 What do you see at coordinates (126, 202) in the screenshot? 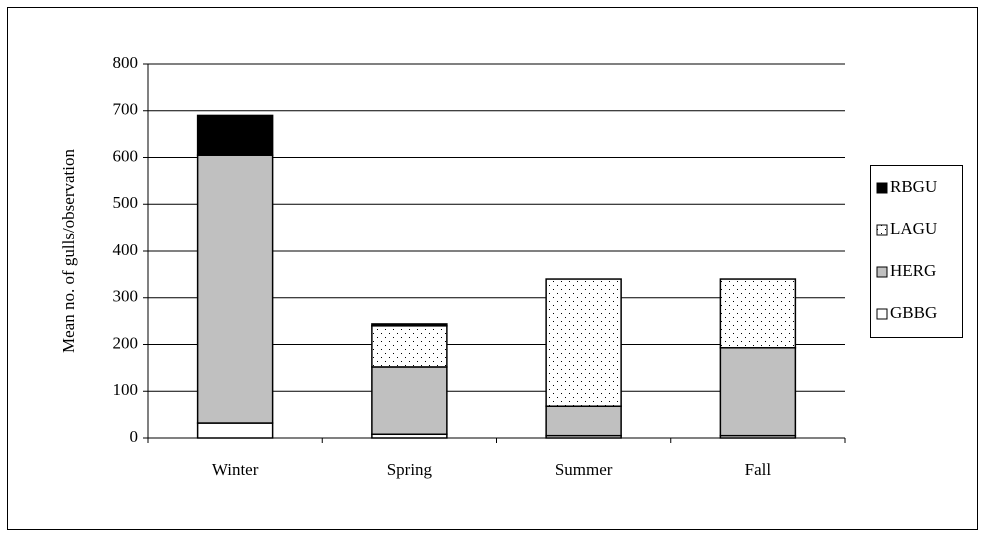
I see `y-tick-label: 500` at bounding box center [126, 202].